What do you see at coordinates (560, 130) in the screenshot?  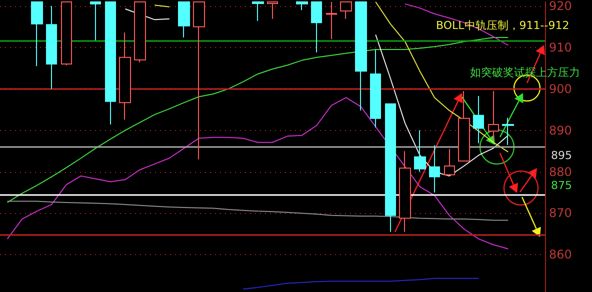 I see `y-tick-label: 890` at bounding box center [560, 130].